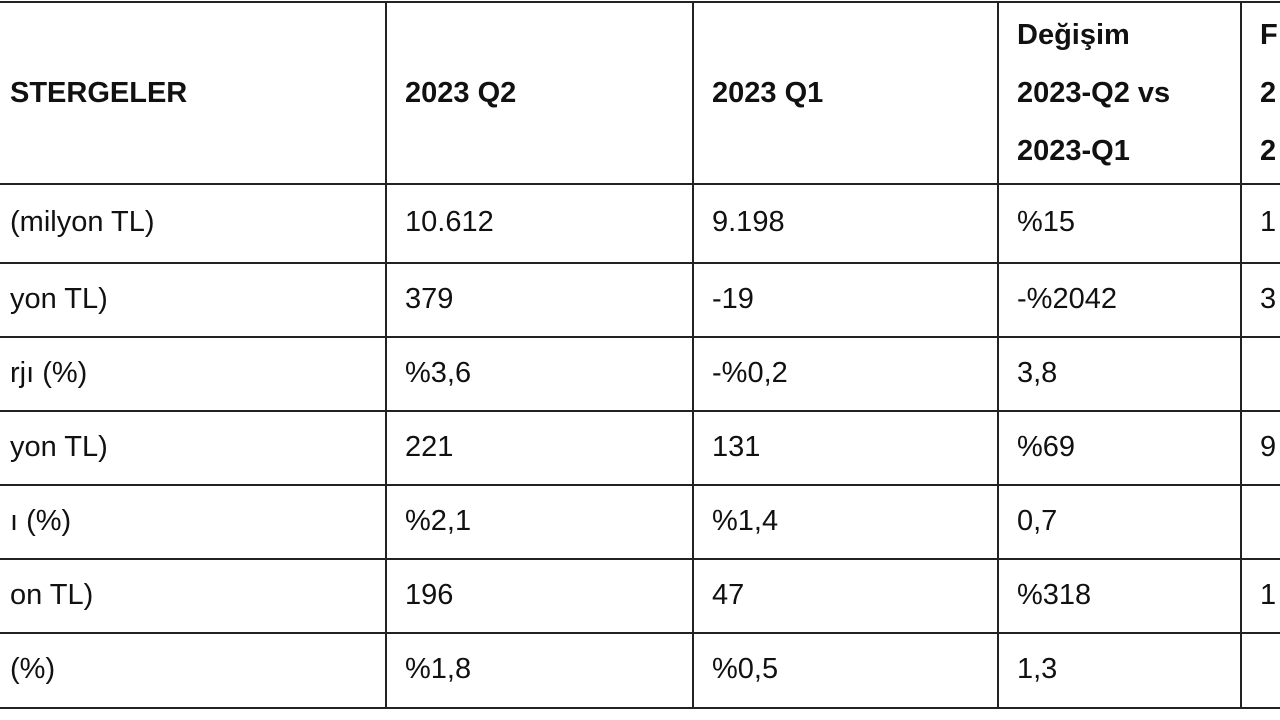 Image resolution: width=1280 pixels, height=720 pixels. I want to click on cell-text: %69, so click(1046, 446).